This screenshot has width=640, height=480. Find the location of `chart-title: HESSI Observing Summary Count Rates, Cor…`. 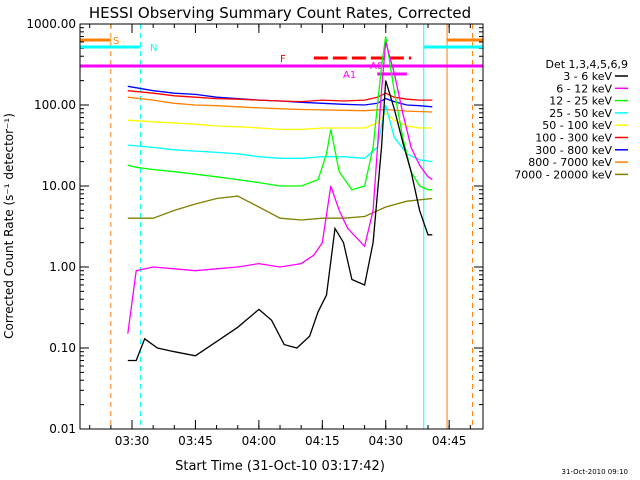

chart-title: HESSI Observing Summary Count Rates, Cor… is located at coordinates (280, 13).